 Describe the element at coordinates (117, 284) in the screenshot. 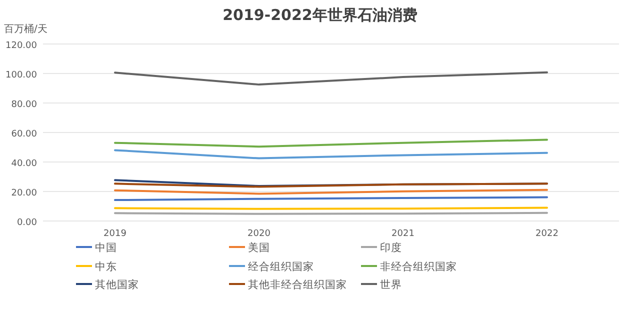

I see `legend-label: 其他国家` at that location.